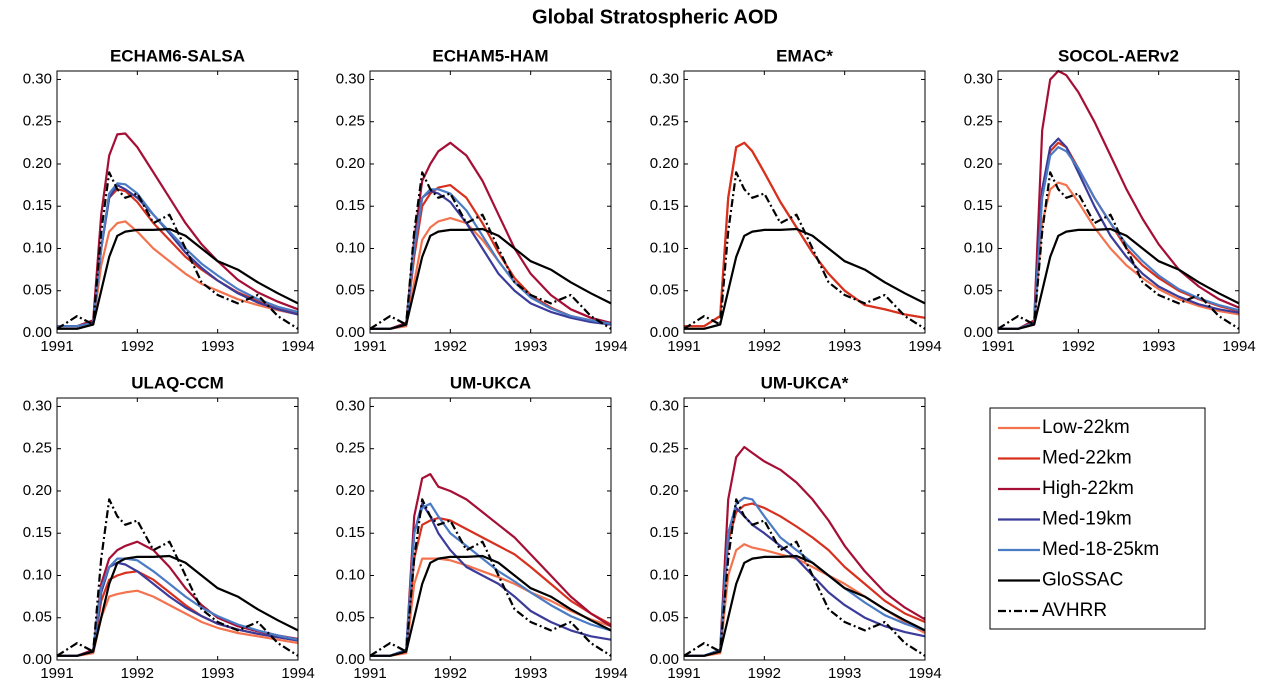  Describe the element at coordinates (655, 17) in the screenshot. I see `figure-title: Global Stratospheric AOD` at that location.